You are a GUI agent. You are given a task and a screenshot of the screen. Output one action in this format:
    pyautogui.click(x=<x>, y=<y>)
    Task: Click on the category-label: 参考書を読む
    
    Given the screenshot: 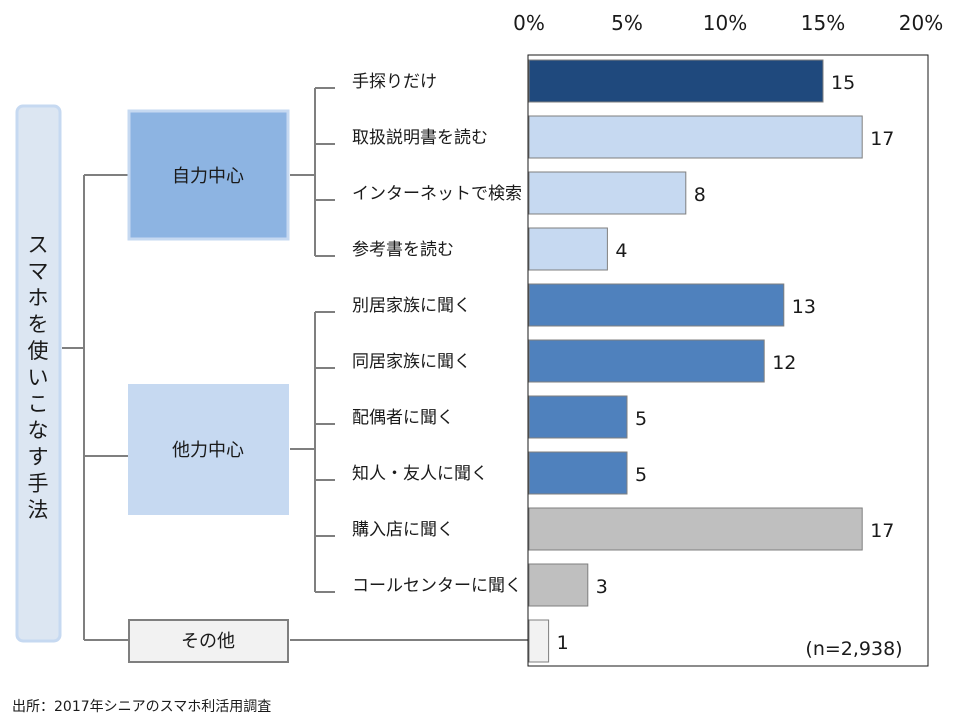 What is the action you would take?
    pyautogui.click(x=403, y=250)
    